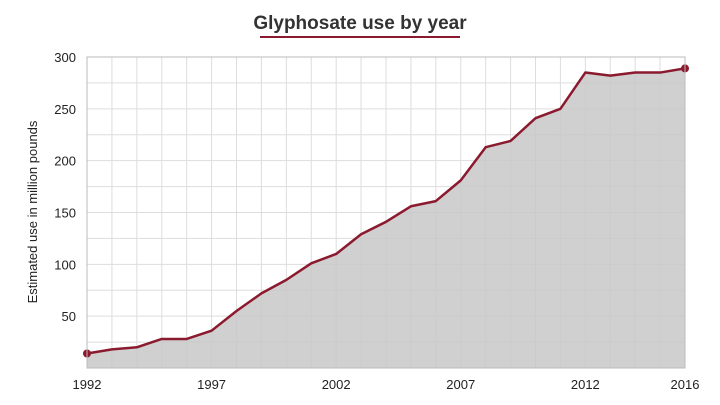 The image size is (720, 405). I want to click on y-tick-label: 150, so click(65, 213).